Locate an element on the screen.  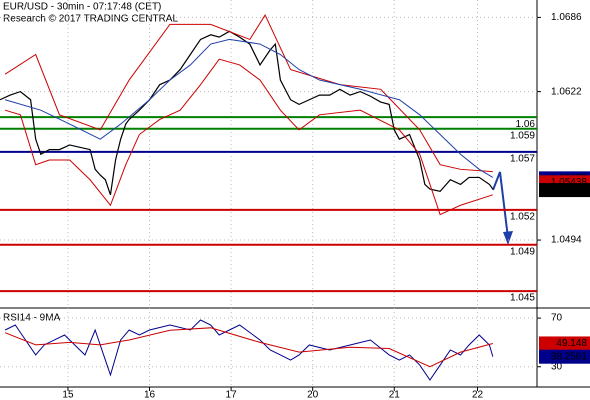
rsi-title: RSI14 - 9MA is located at coordinates (32, 318).